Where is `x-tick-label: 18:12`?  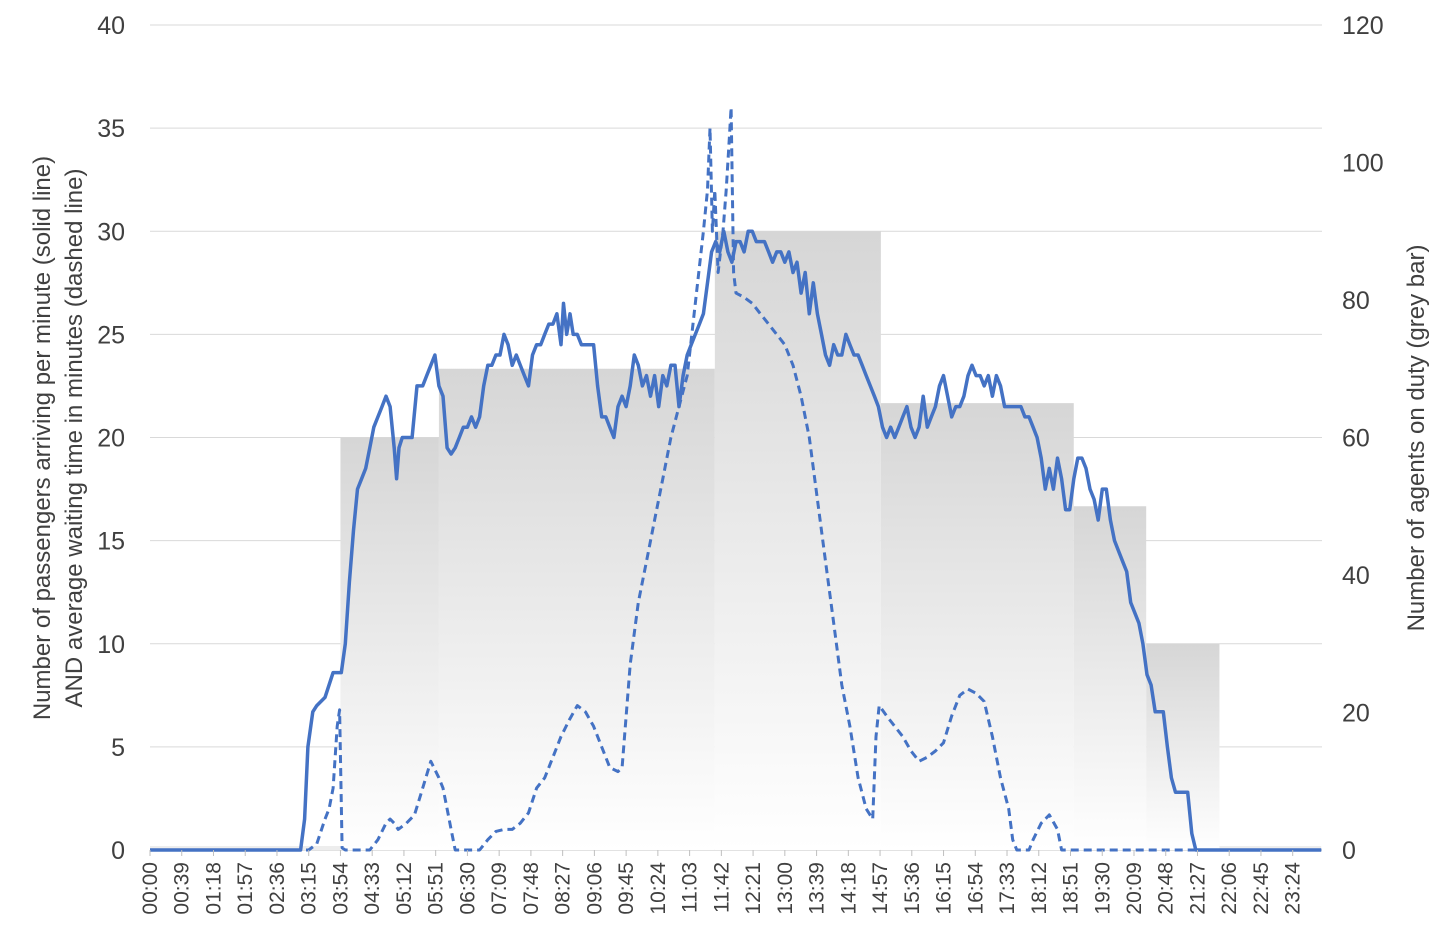 x-tick-label: 18:12 is located at coordinates (1039, 888).